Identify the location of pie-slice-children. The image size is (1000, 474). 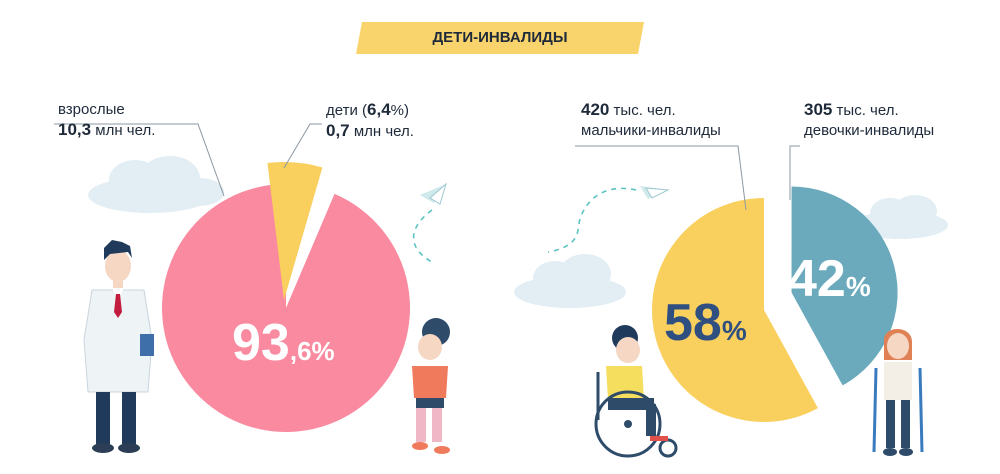
(295, 230).